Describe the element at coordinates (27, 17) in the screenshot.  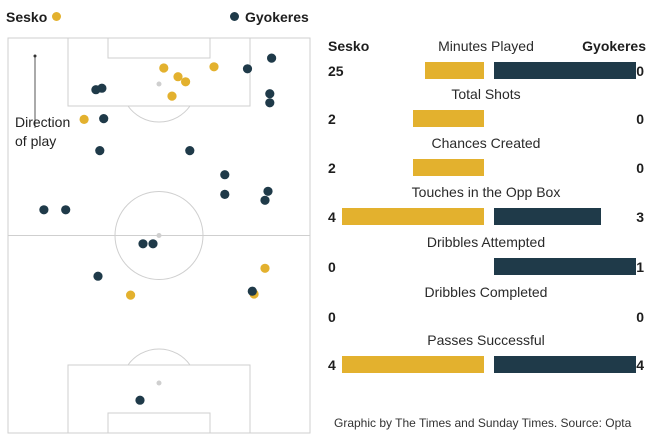
I see `legend-sesko-label: Sesko` at that location.